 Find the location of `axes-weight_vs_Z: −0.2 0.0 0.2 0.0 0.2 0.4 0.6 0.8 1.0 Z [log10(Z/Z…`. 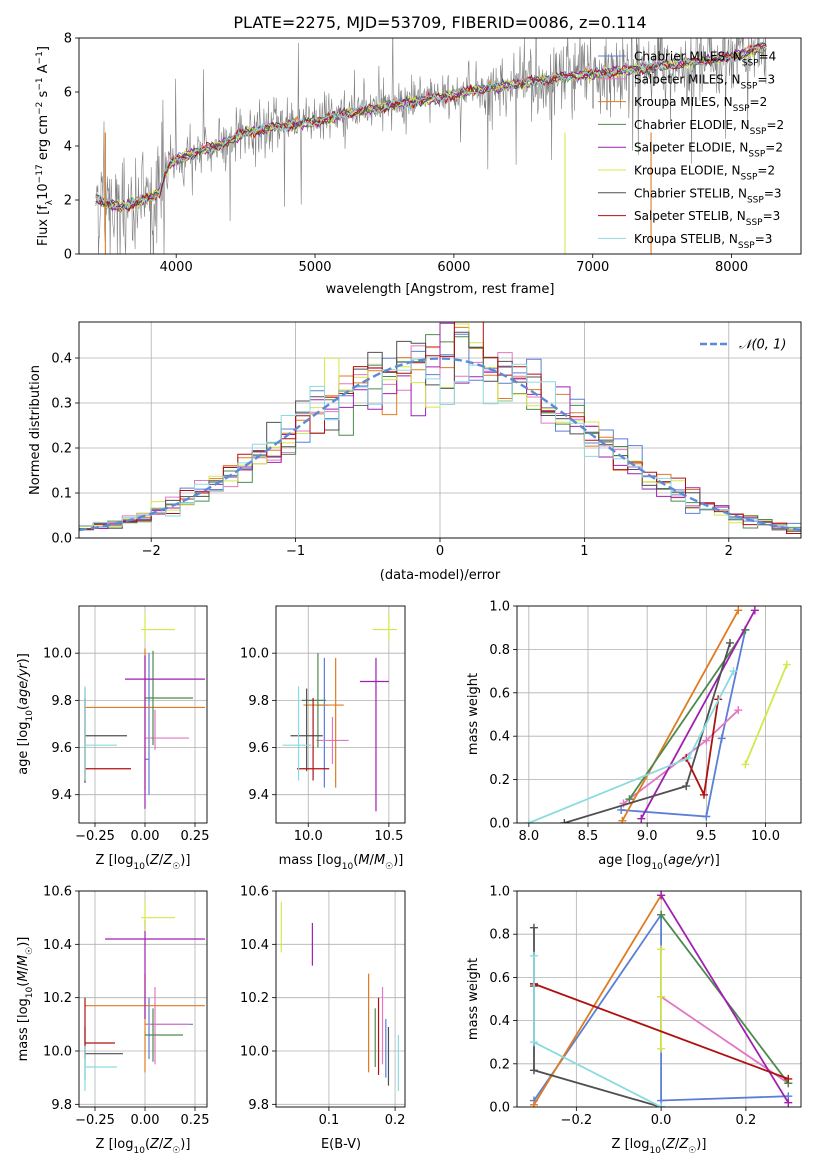

axes-weight_vs_Z: −0.2 0.0 0.2 0.0 0.2 0.4 0.6 0.8 1.0 Z [log10(Z/Z… is located at coordinates (634, 1020).